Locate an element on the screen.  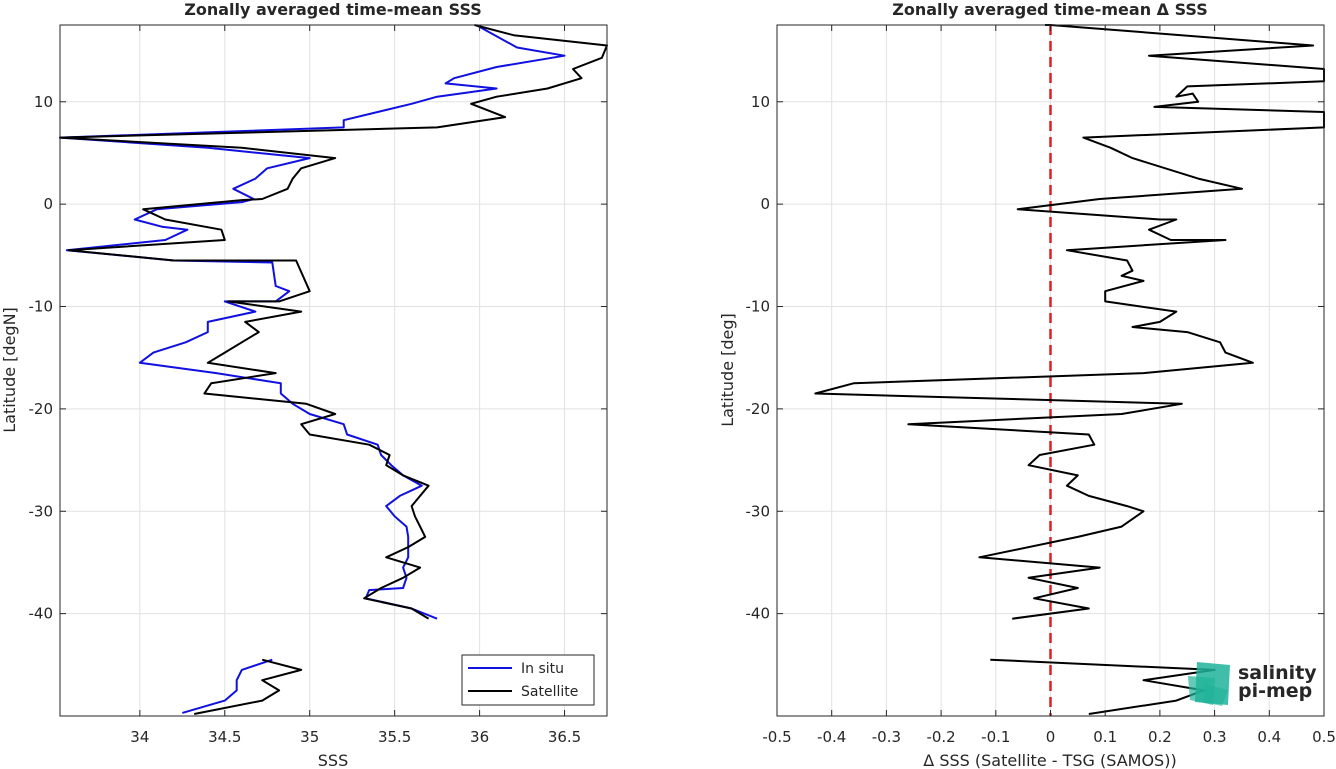
right-xtick-label: 0.1 is located at coordinates (1105, 737).